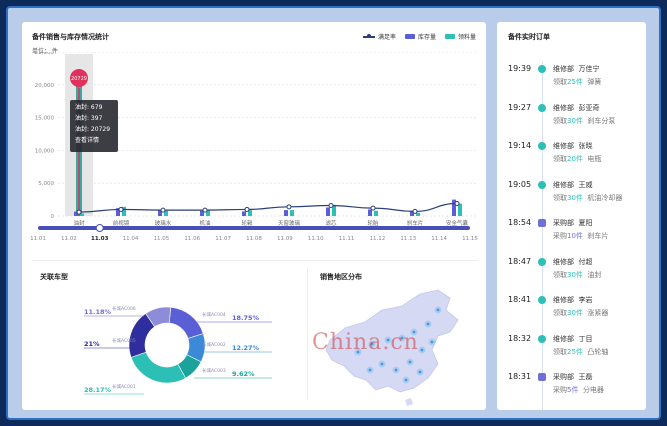 This screenshot has width=667, height=426. Describe the element at coordinates (99, 228) in the screenshot. I see `slider-handle` at that location.